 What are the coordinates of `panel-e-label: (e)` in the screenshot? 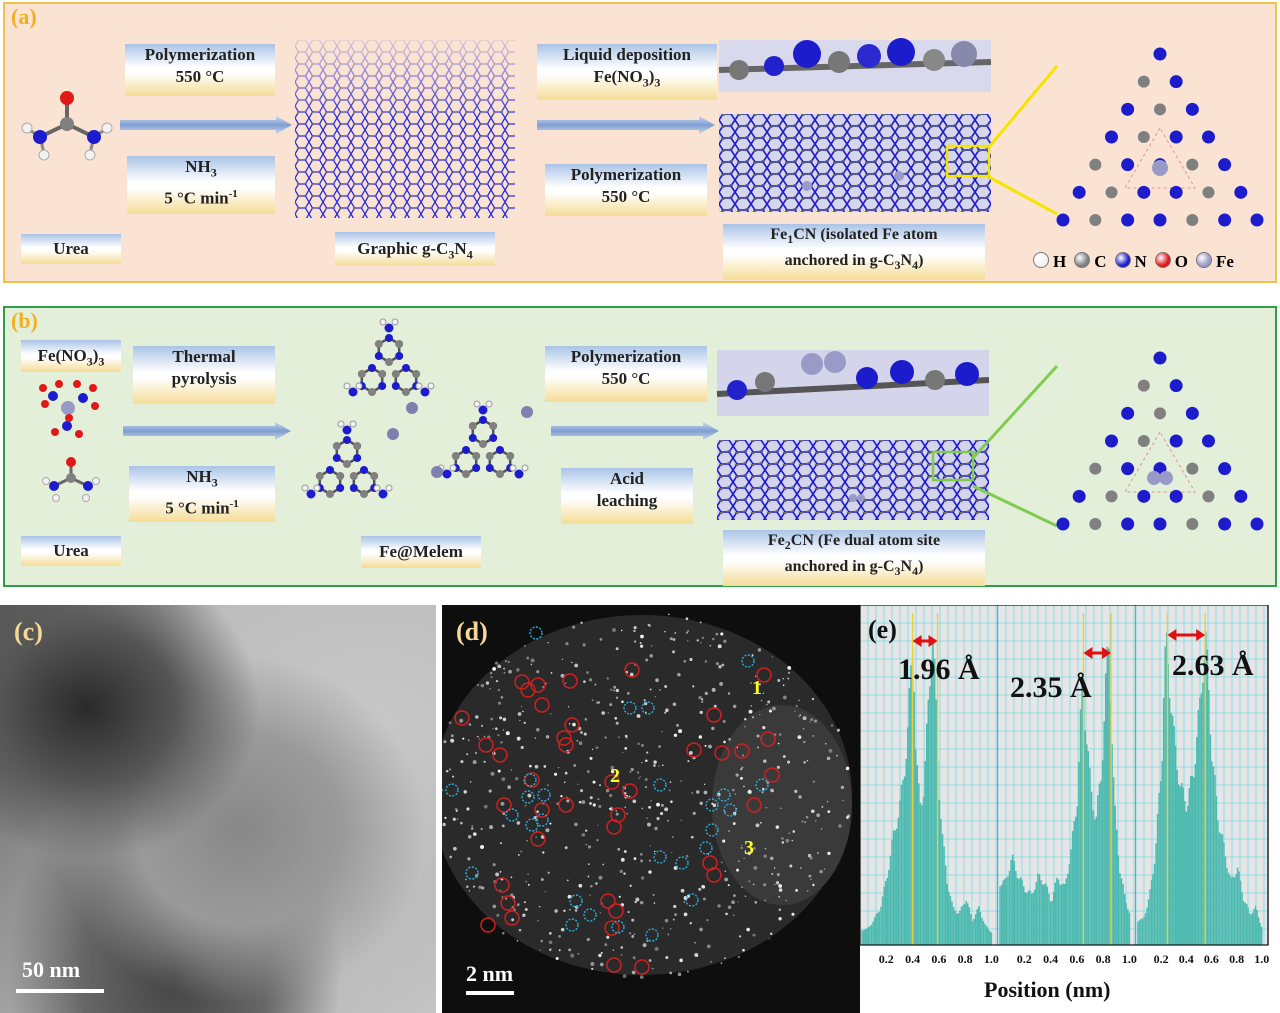 It's located at (882, 629).